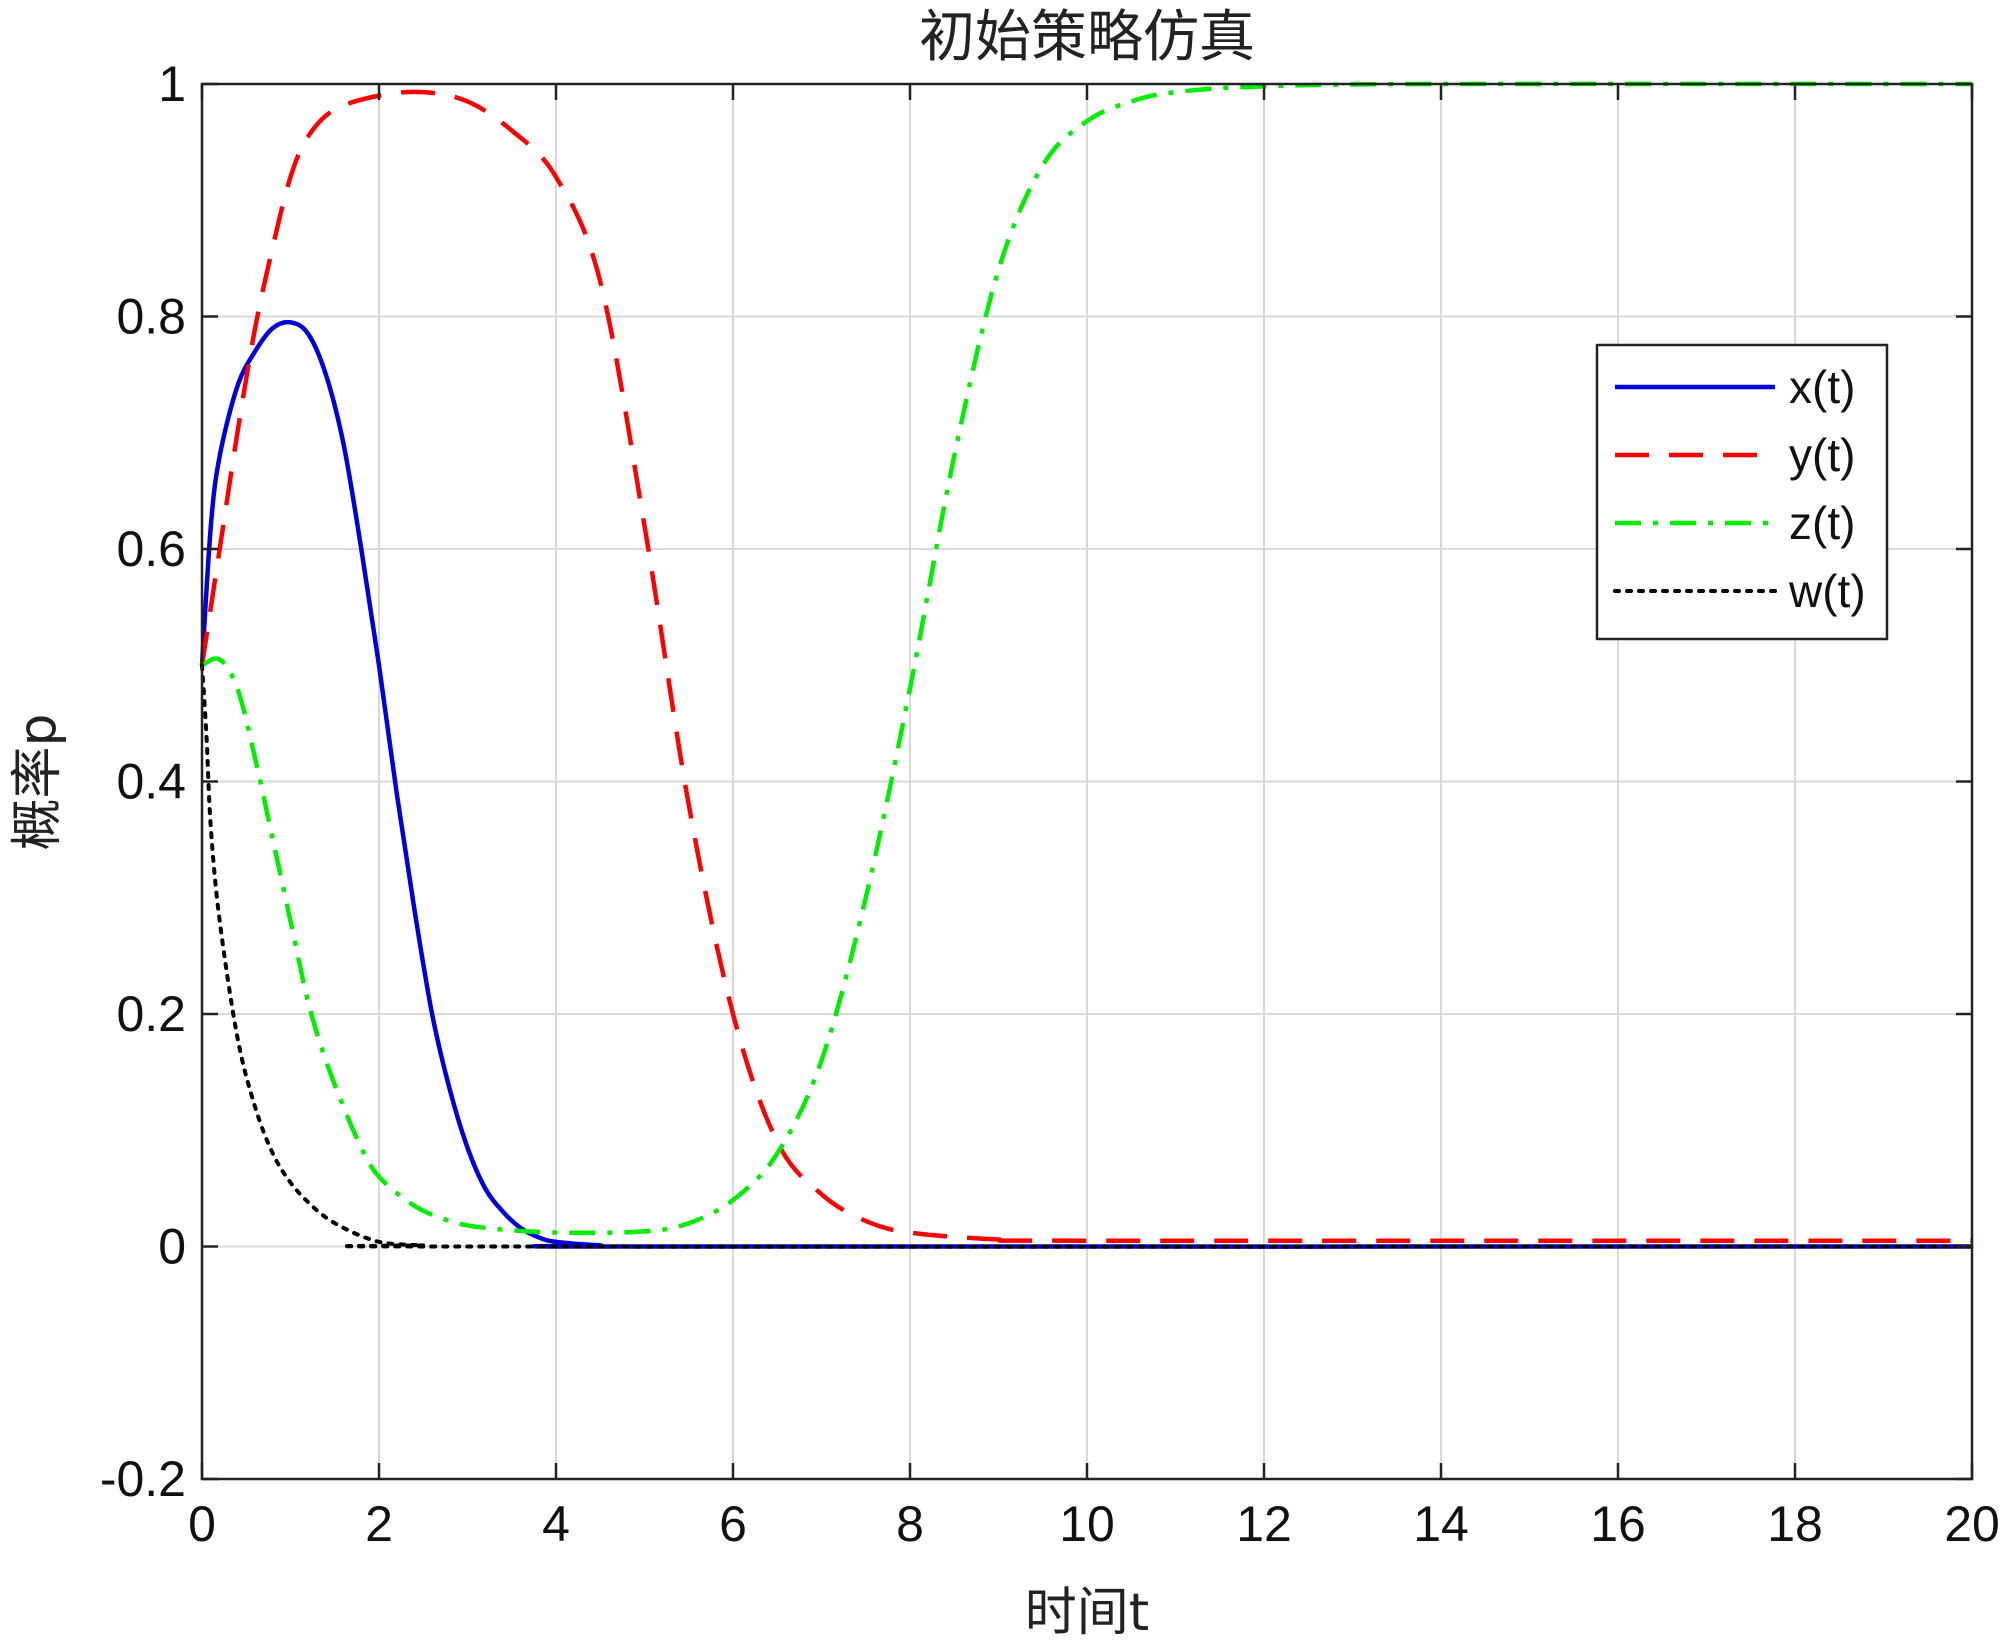 The width and height of the screenshot is (2000, 1648). I want to click on x-tick-label: 2, so click(379, 1524).